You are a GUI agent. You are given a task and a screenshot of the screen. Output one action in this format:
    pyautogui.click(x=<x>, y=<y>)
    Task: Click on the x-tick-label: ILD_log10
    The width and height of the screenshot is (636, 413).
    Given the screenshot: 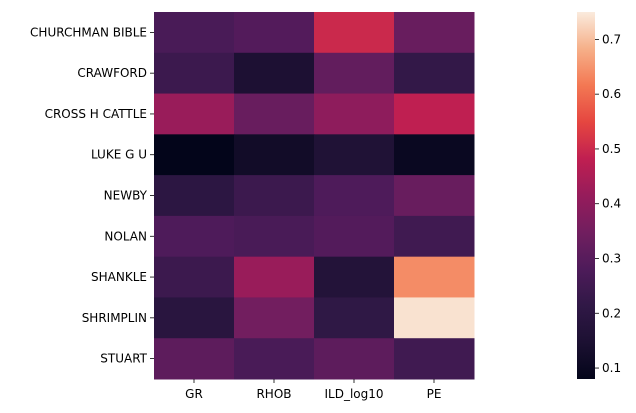 What is the action you would take?
    pyautogui.click(x=353, y=394)
    